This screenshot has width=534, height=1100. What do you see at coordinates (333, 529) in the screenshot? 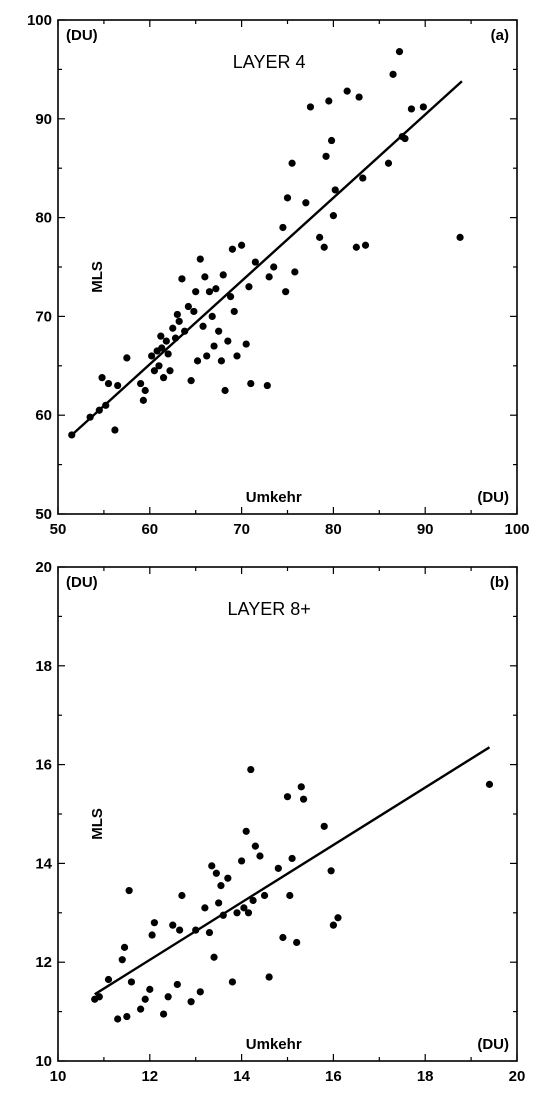
I see `x-tick-label: 80` at bounding box center [333, 529].